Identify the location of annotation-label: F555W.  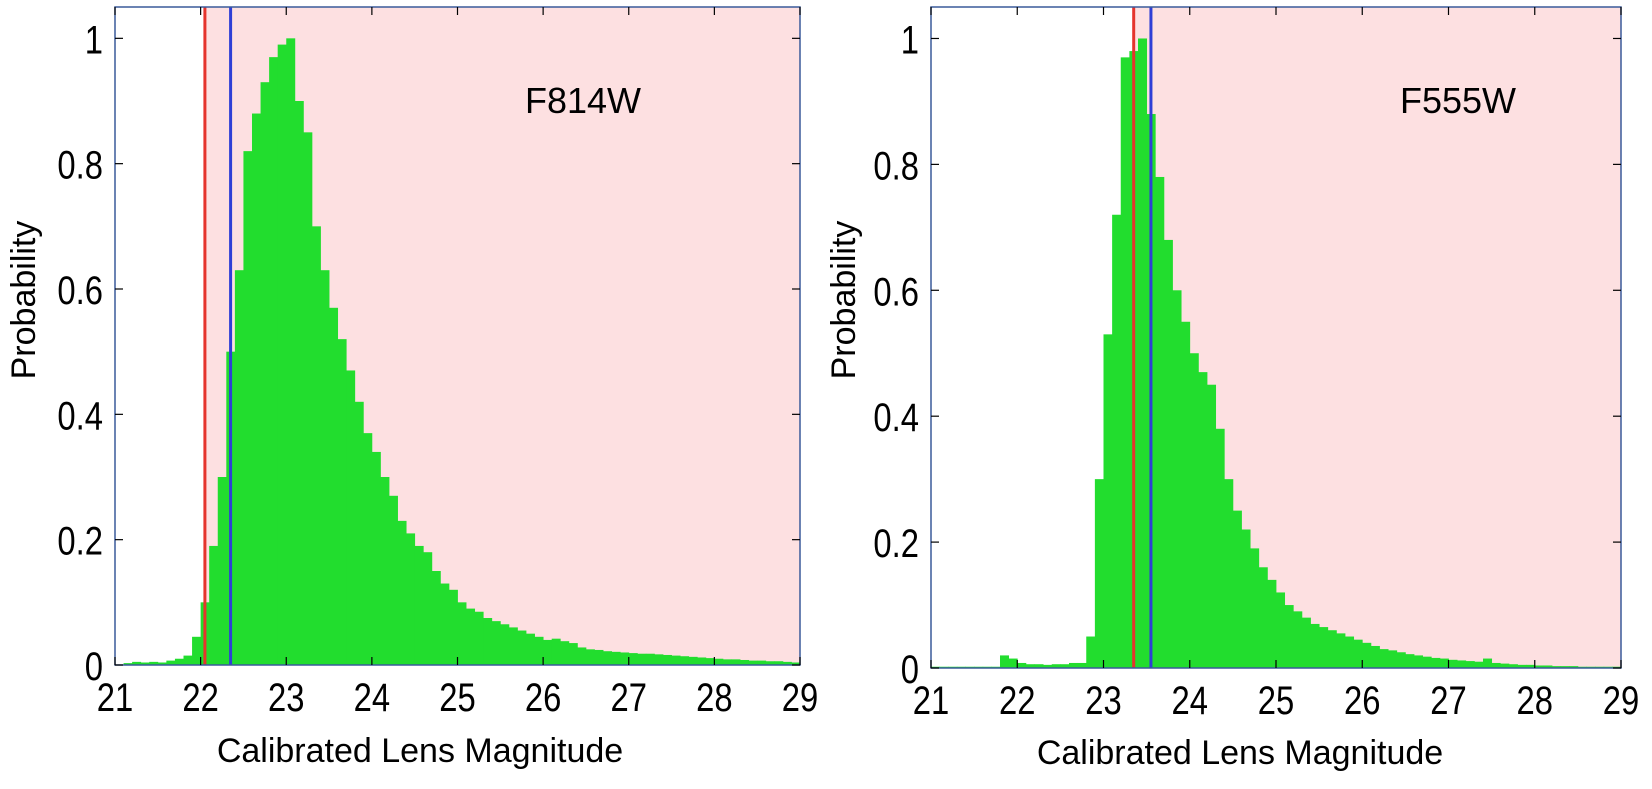
(1458, 100).